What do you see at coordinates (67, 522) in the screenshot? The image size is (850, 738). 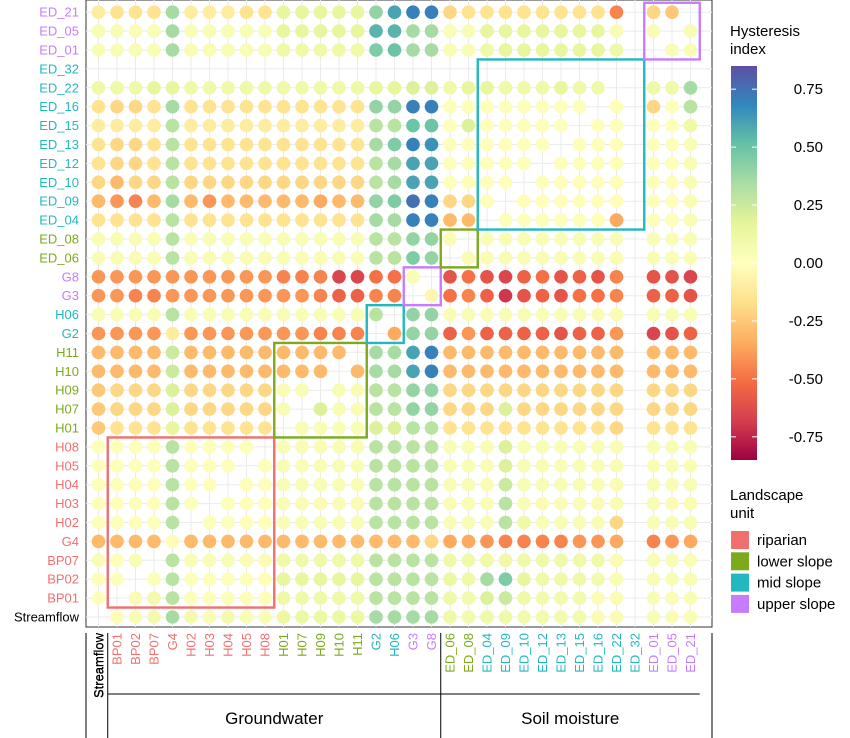 I see `y-tick-label: H02` at bounding box center [67, 522].